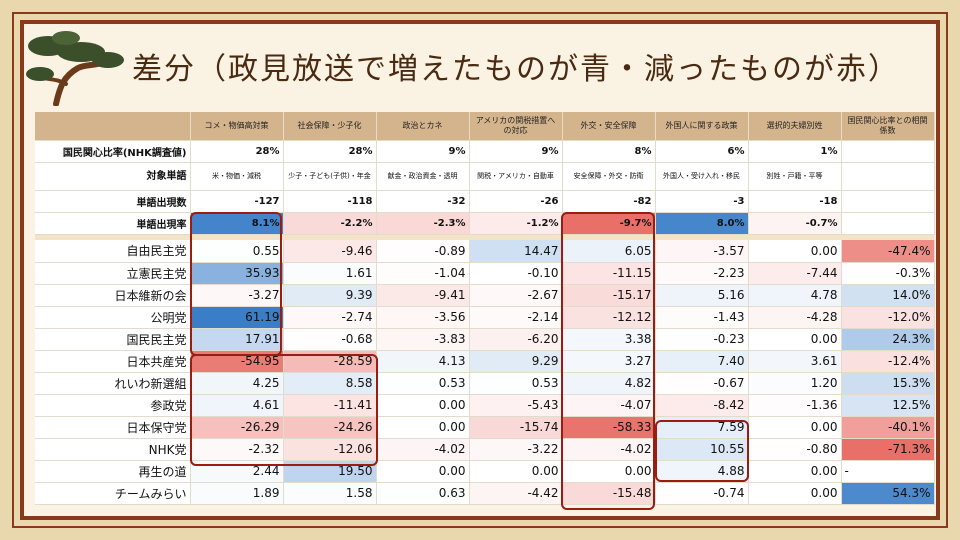  What do you see at coordinates (423, 339) in the screenshot?
I see `value-cell: -3.83` at bounding box center [423, 339].